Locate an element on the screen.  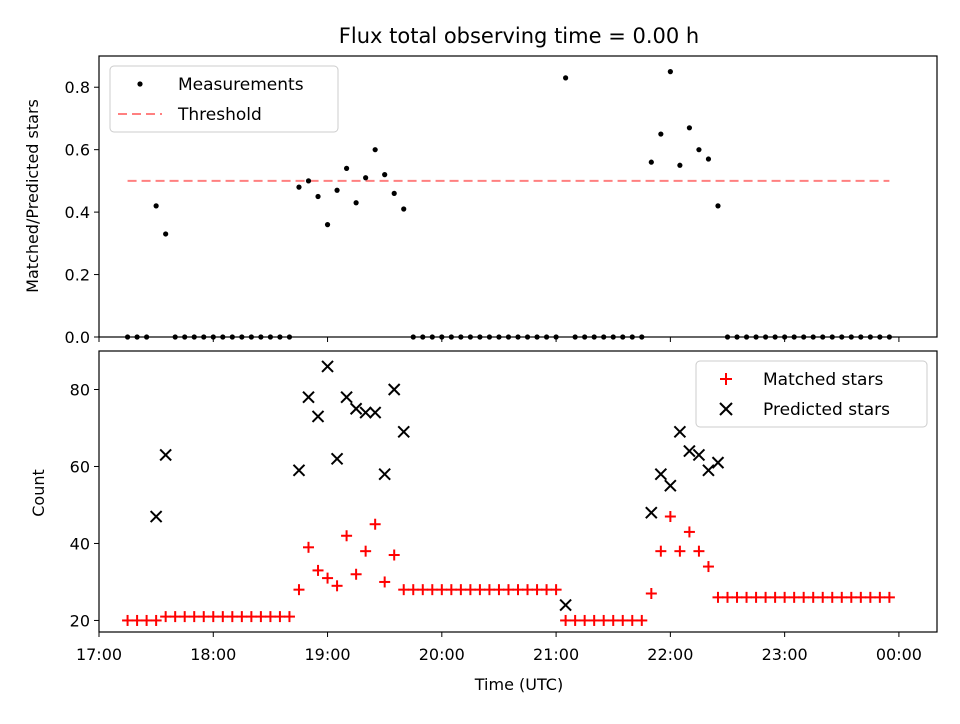
x-tick-label: 23:00 is located at coordinates (785, 654).